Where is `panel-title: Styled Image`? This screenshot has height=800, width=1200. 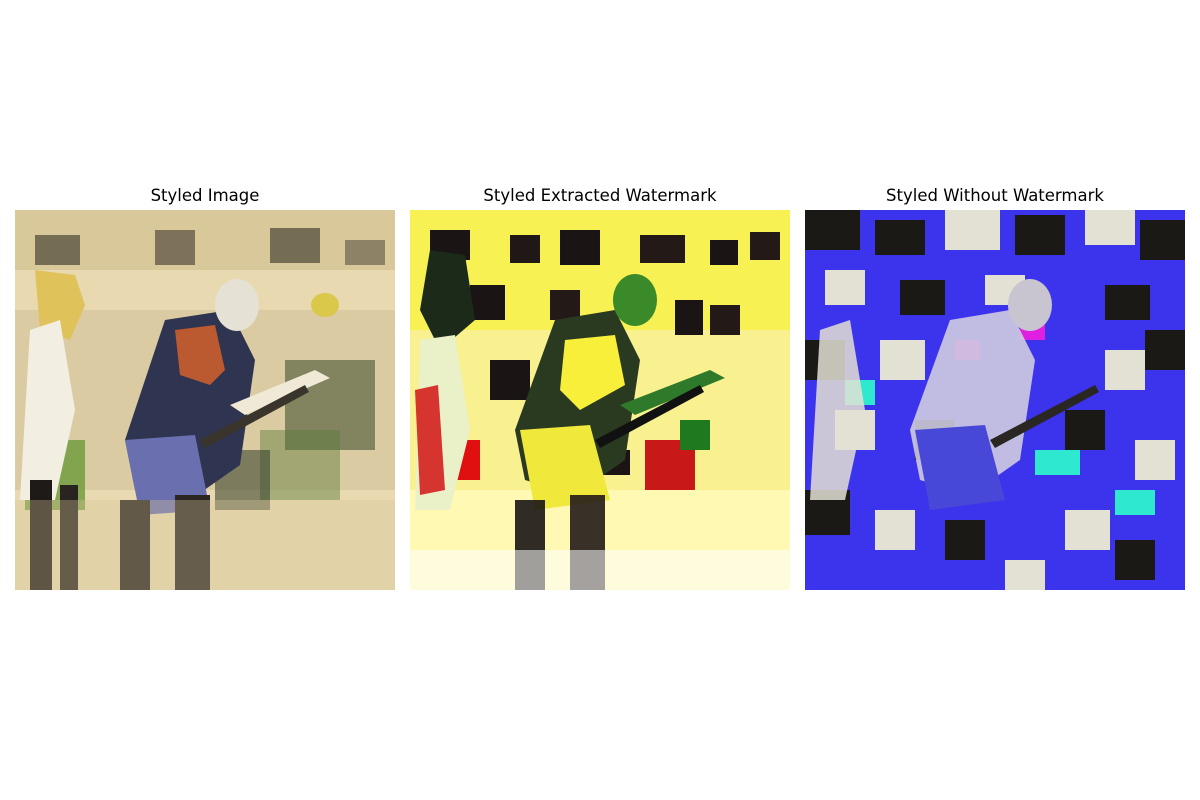 panel-title: Styled Image is located at coordinates (205, 195).